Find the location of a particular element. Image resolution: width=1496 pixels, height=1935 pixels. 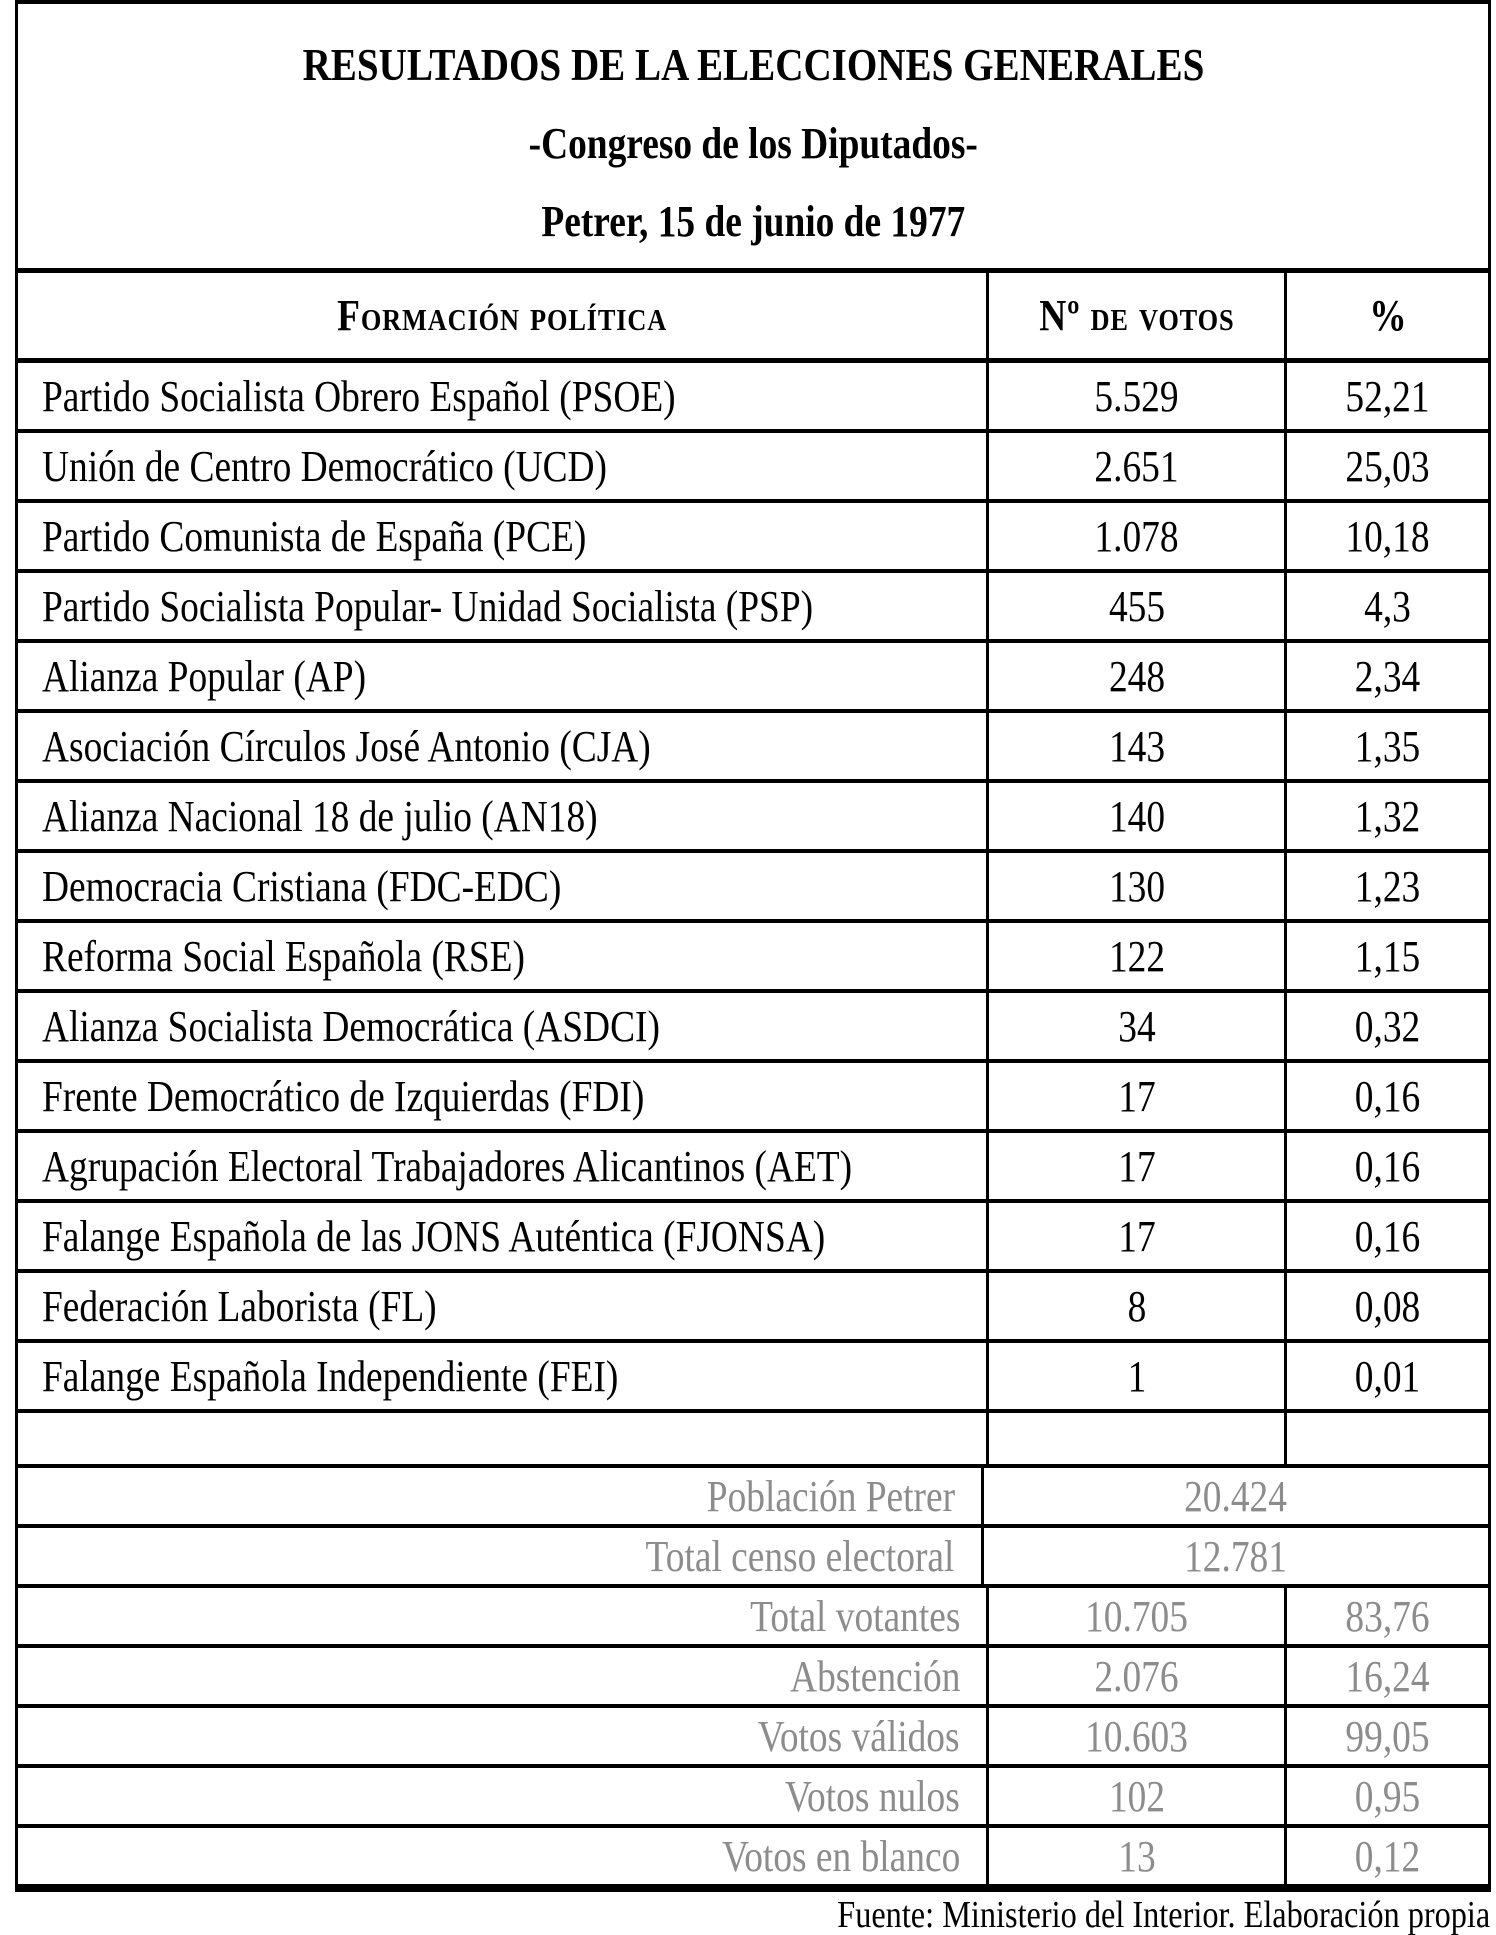

summary-pct-cell-text: 83,76 is located at coordinates (1387, 1616).